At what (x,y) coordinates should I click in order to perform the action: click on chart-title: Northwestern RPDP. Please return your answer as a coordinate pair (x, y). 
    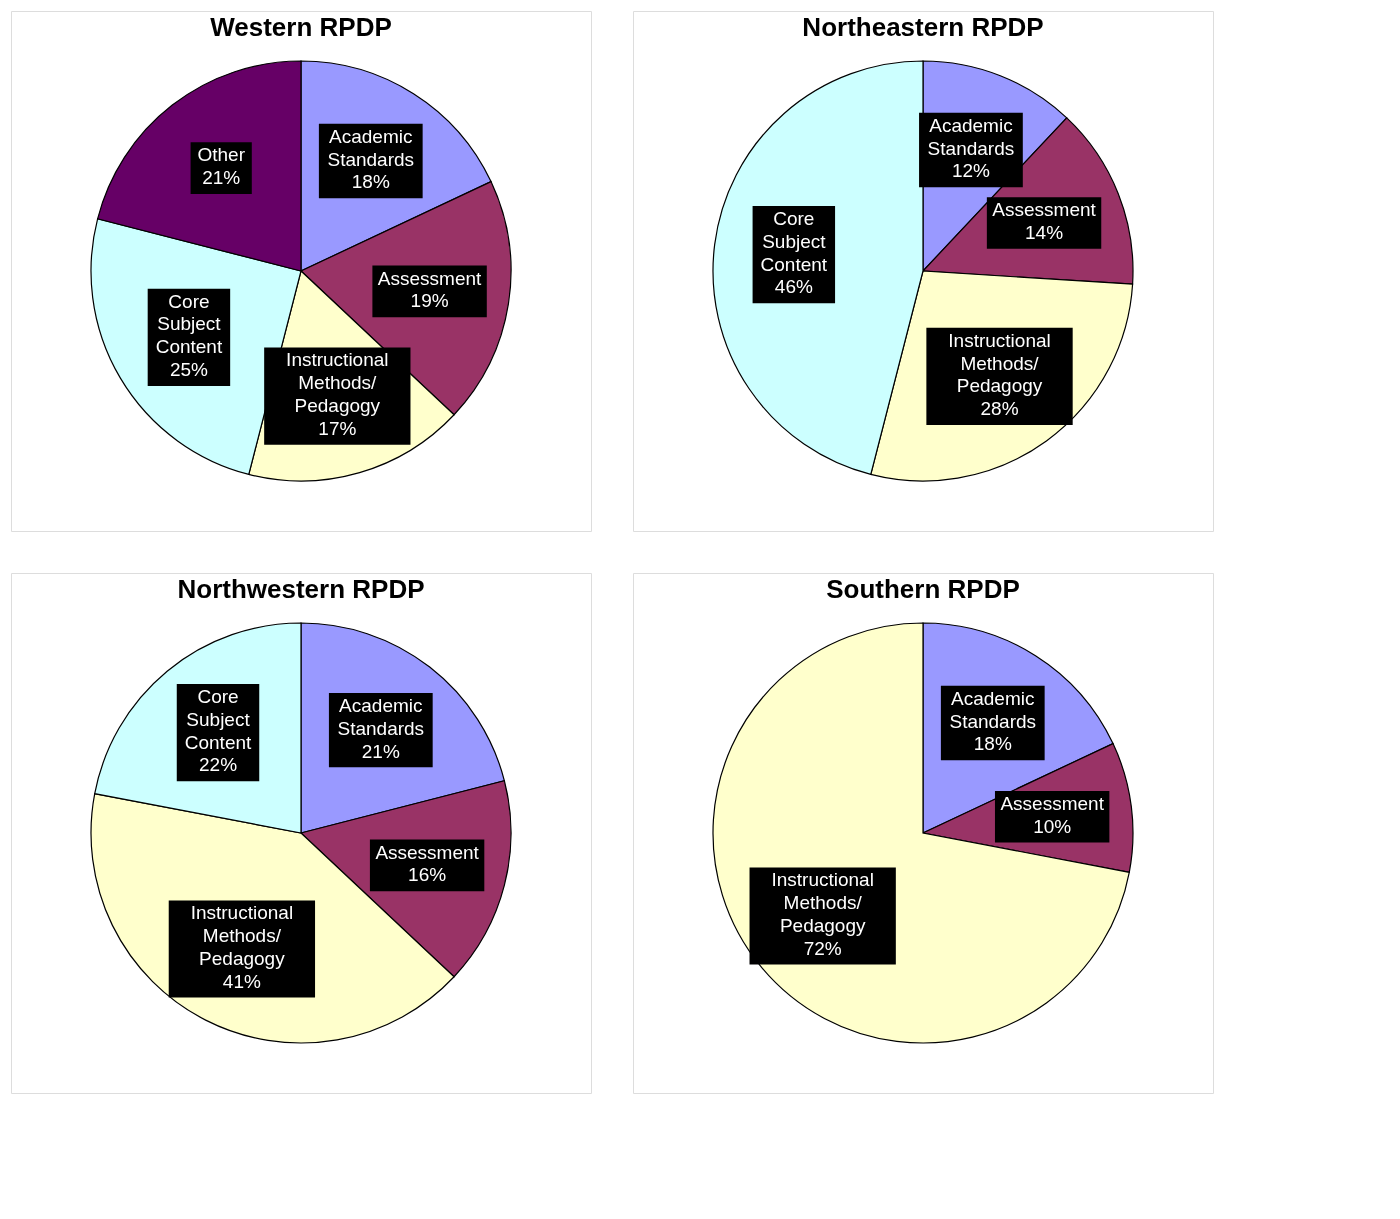
    Looking at the image, I should click on (301, 589).